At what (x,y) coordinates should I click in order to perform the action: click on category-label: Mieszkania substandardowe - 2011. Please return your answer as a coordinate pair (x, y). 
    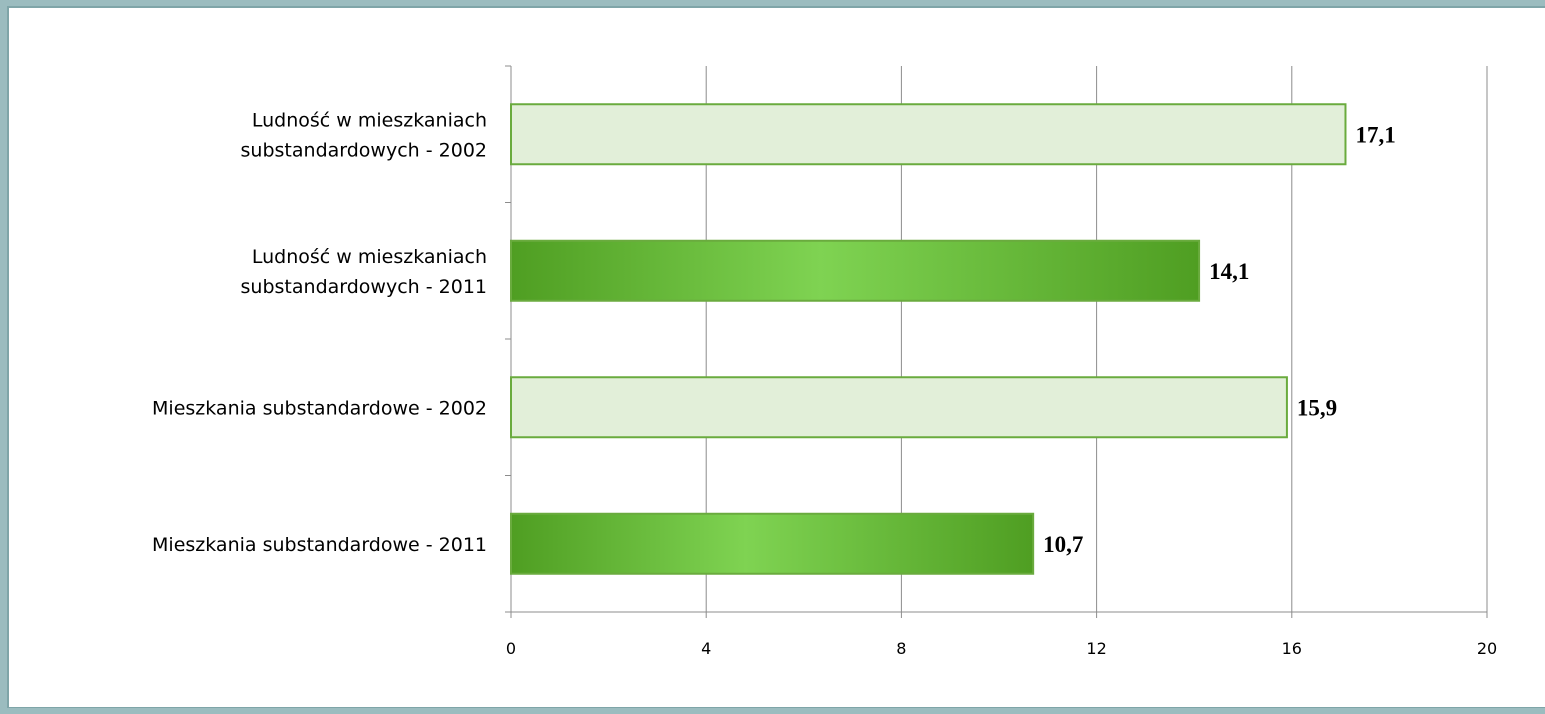
    Looking at the image, I should click on (319, 545).